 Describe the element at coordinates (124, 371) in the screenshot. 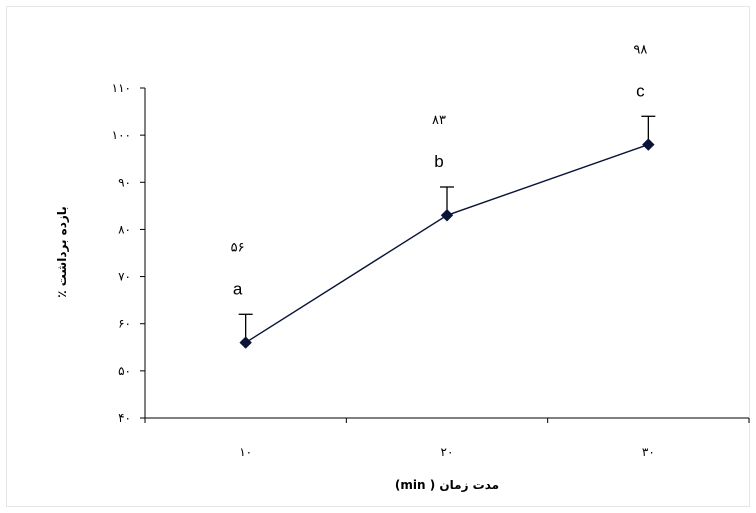

I see `y-tick-label: ۵۰` at that location.